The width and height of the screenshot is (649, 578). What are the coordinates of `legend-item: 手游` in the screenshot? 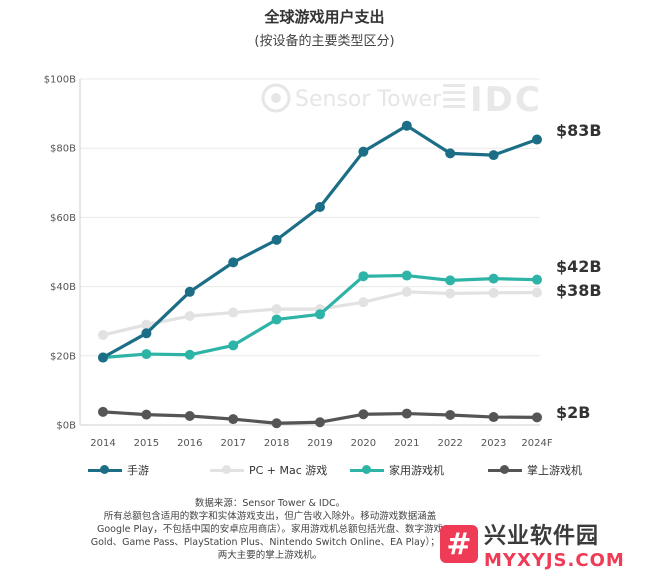 It's located at (118, 470).